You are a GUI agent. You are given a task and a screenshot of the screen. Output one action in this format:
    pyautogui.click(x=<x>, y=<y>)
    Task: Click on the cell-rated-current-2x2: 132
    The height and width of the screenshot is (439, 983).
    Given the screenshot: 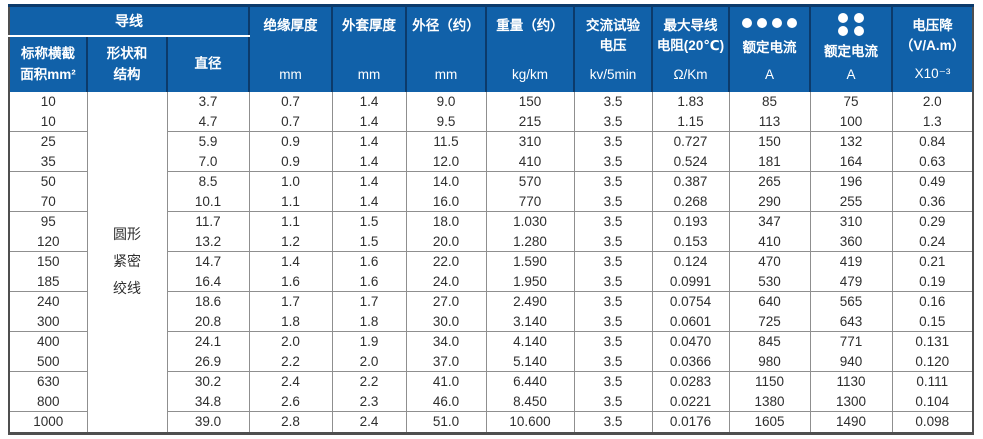 What is the action you would take?
    pyautogui.click(x=850, y=141)
    